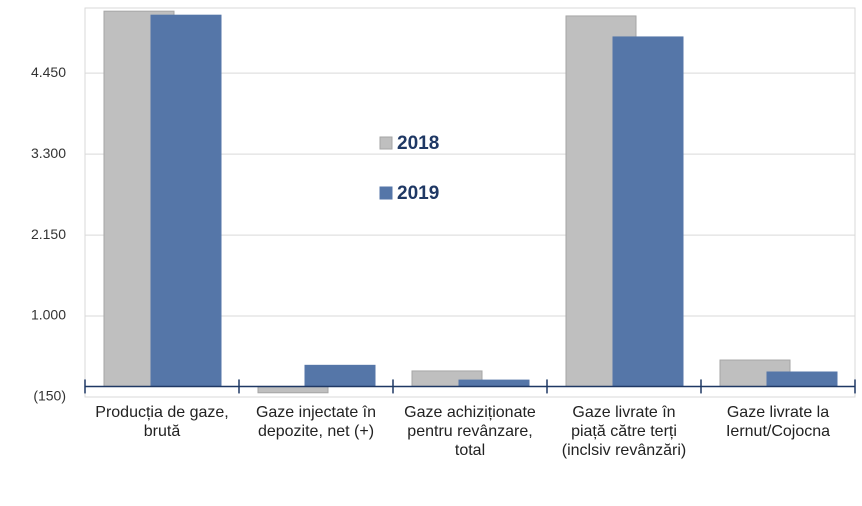  I want to click on legend-label: 2018, so click(418, 143).